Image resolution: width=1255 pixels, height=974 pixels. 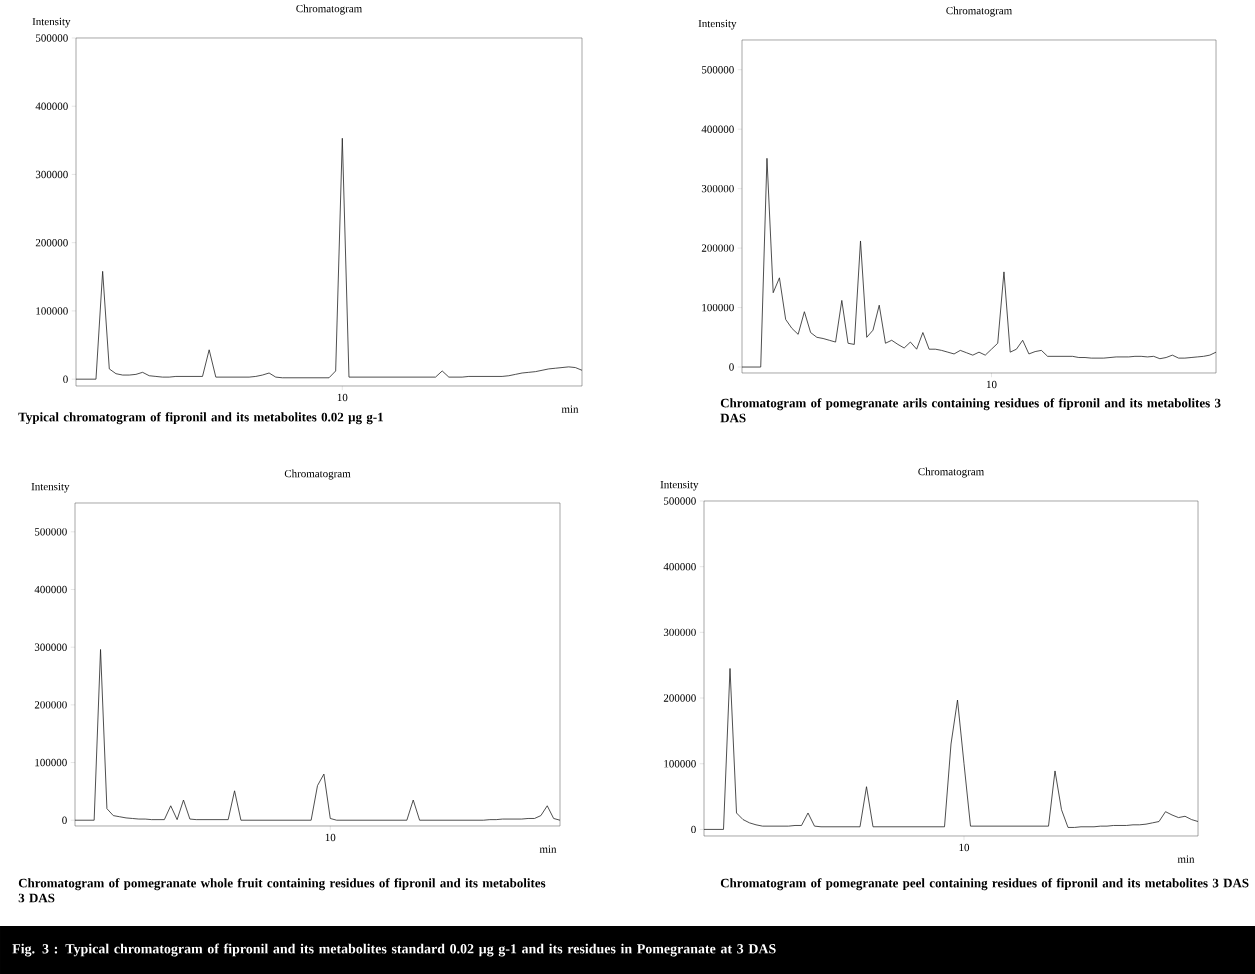 What do you see at coordinates (200, 418) in the screenshot?
I see `text: Typical chromatogram of fipronil and its metabolites 0.02 µg g-1` at bounding box center [200, 418].